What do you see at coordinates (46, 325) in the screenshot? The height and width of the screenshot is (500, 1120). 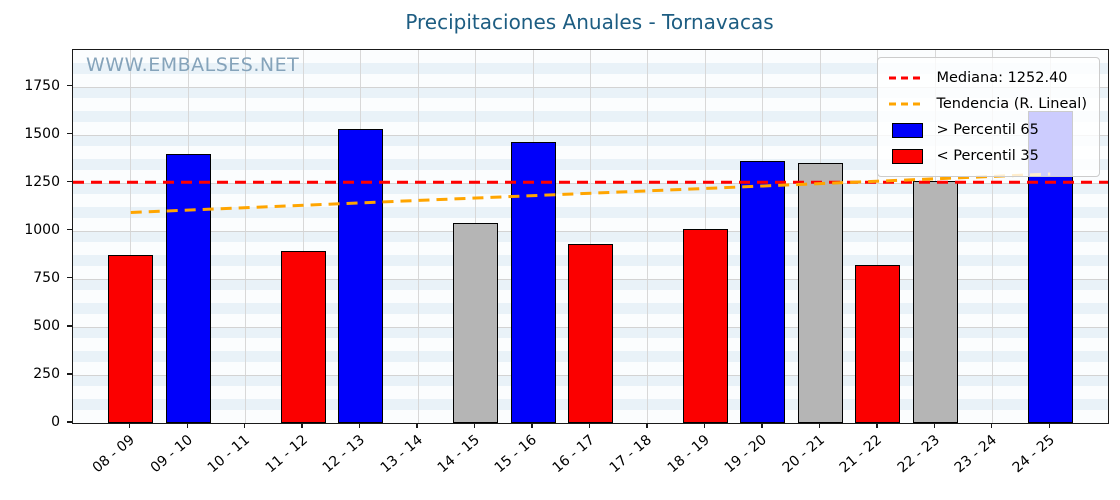 I see `y-tick-label: 500` at bounding box center [46, 325].